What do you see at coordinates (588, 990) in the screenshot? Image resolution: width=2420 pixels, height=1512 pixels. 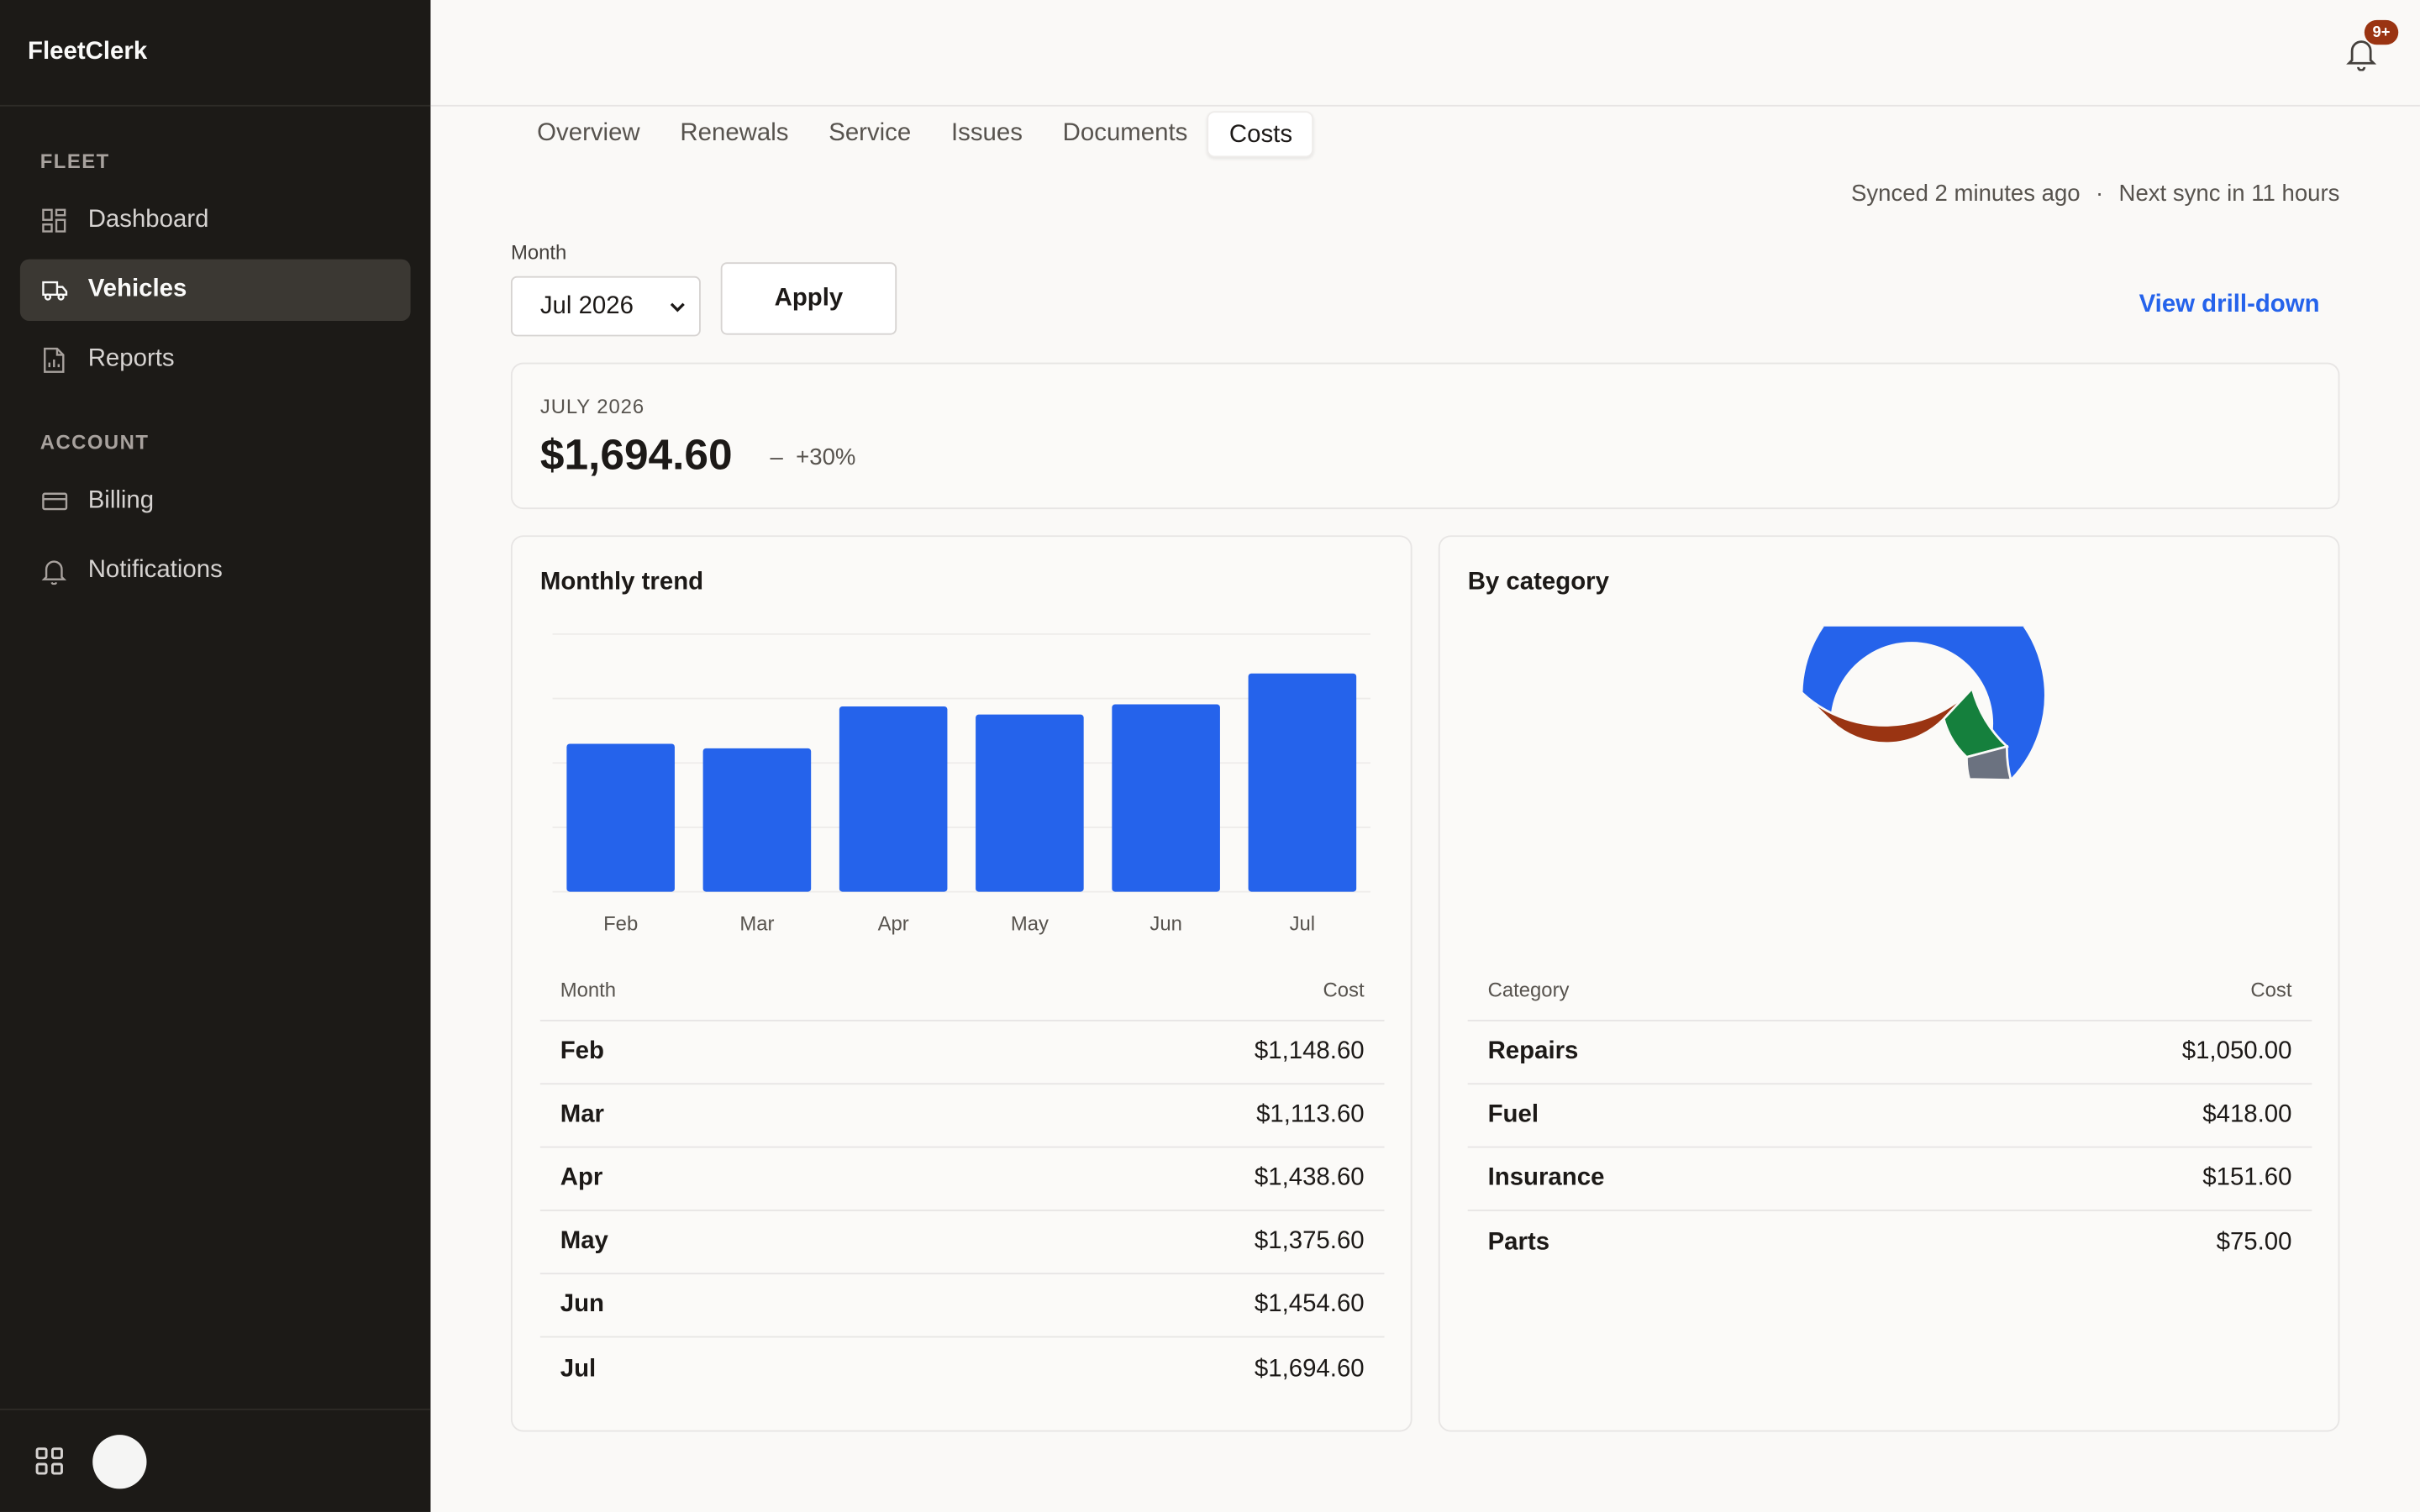 I see `column-header-month: Month` at bounding box center [588, 990].